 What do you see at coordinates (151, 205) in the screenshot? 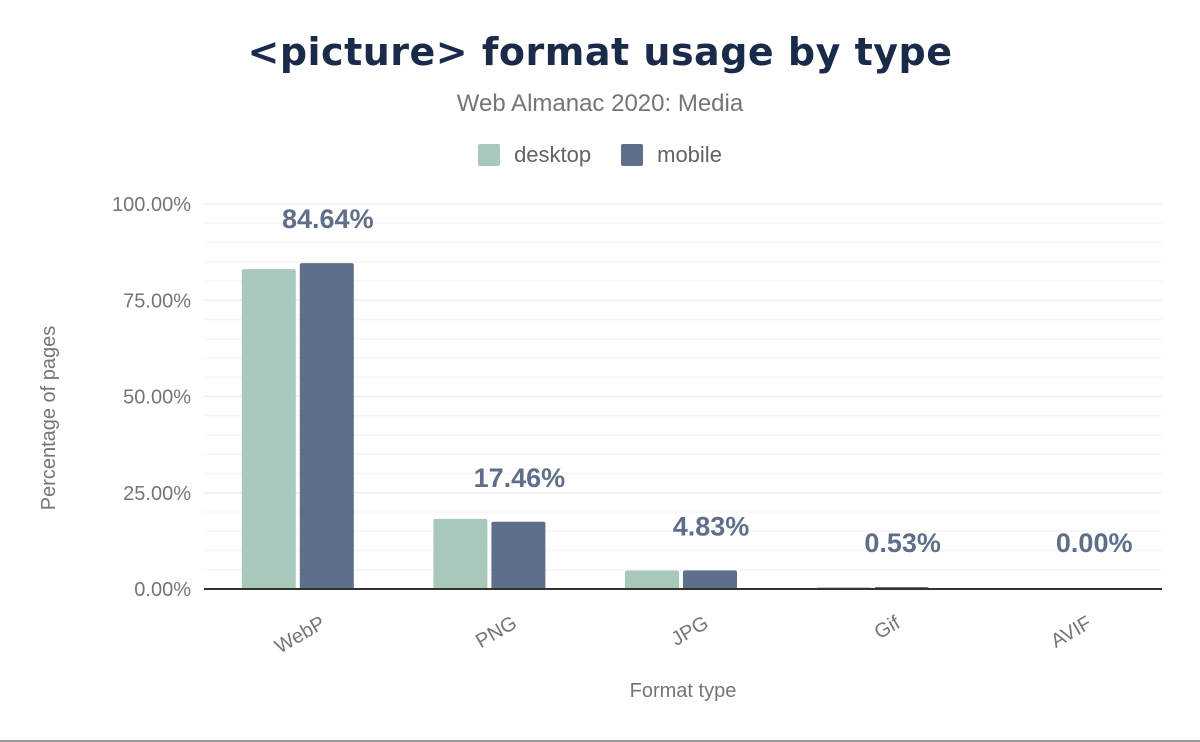
I see `y-tick-label: 100.00%` at bounding box center [151, 205].